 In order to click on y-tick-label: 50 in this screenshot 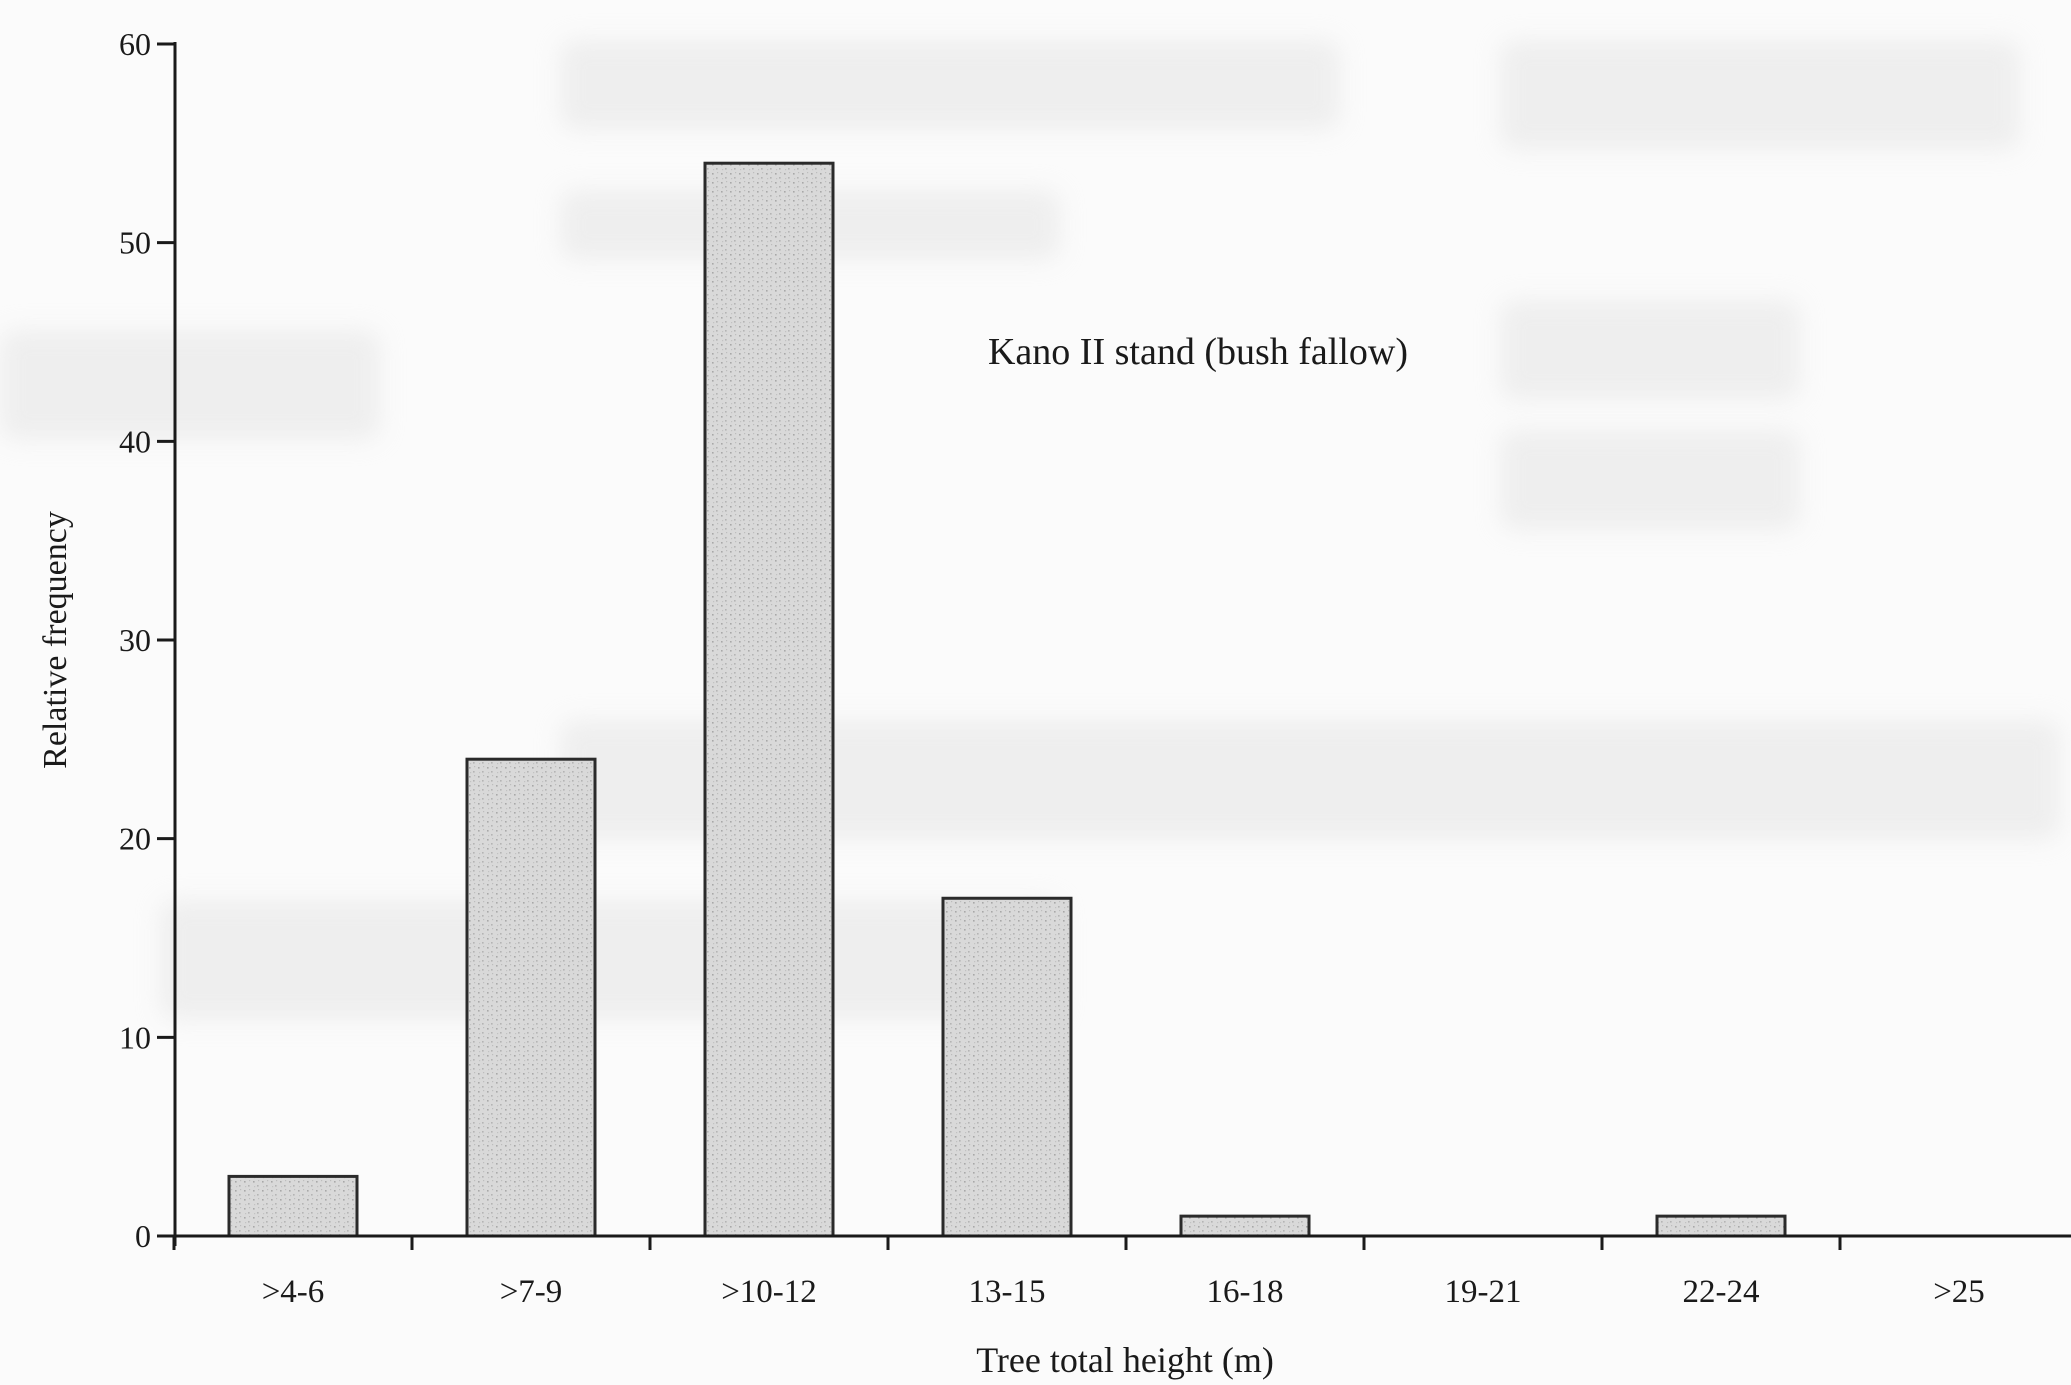, I will do `click(135, 243)`.